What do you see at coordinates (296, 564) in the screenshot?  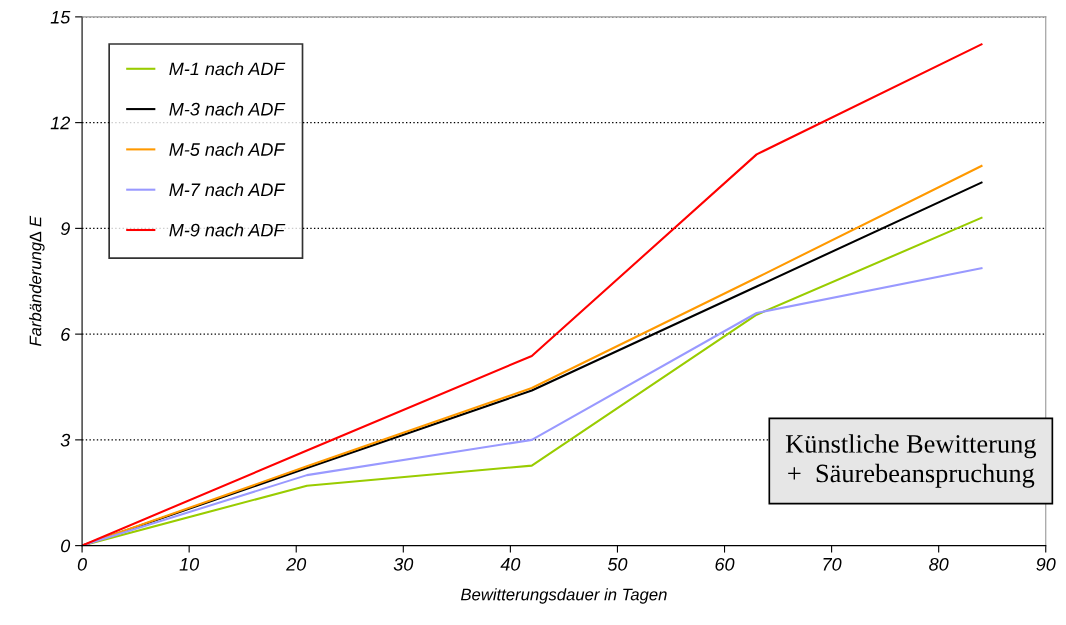 I see `x-tick-label: 20` at bounding box center [296, 564].